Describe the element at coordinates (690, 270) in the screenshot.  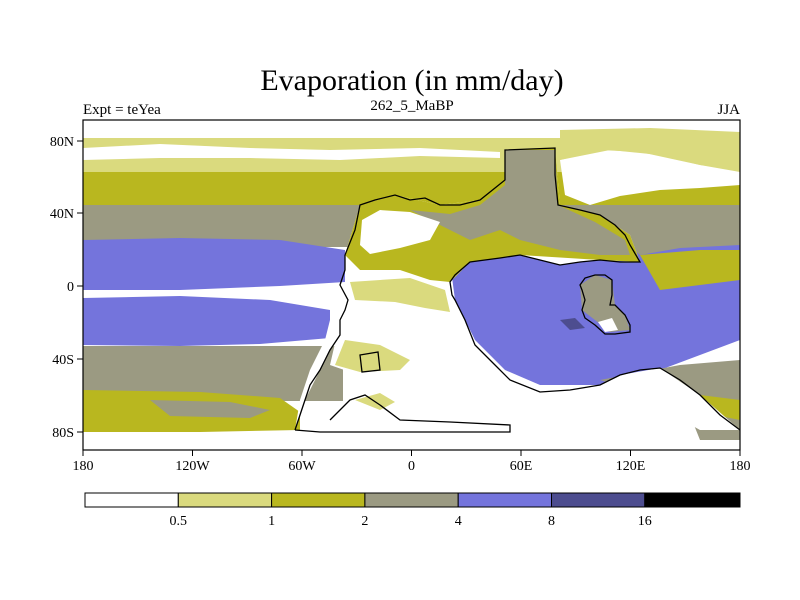
I see `east-olive-margin` at that location.